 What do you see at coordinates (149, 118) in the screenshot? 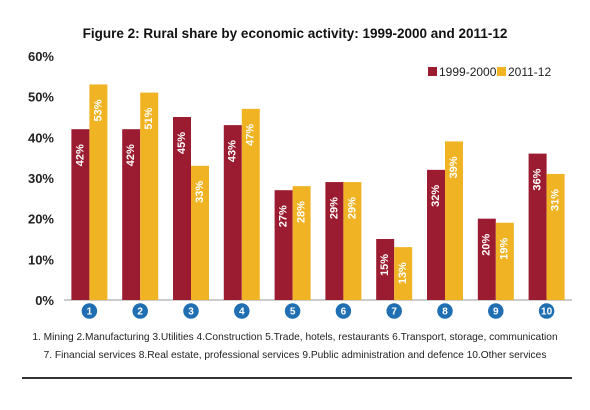
I see `data-label: 51%` at bounding box center [149, 118].